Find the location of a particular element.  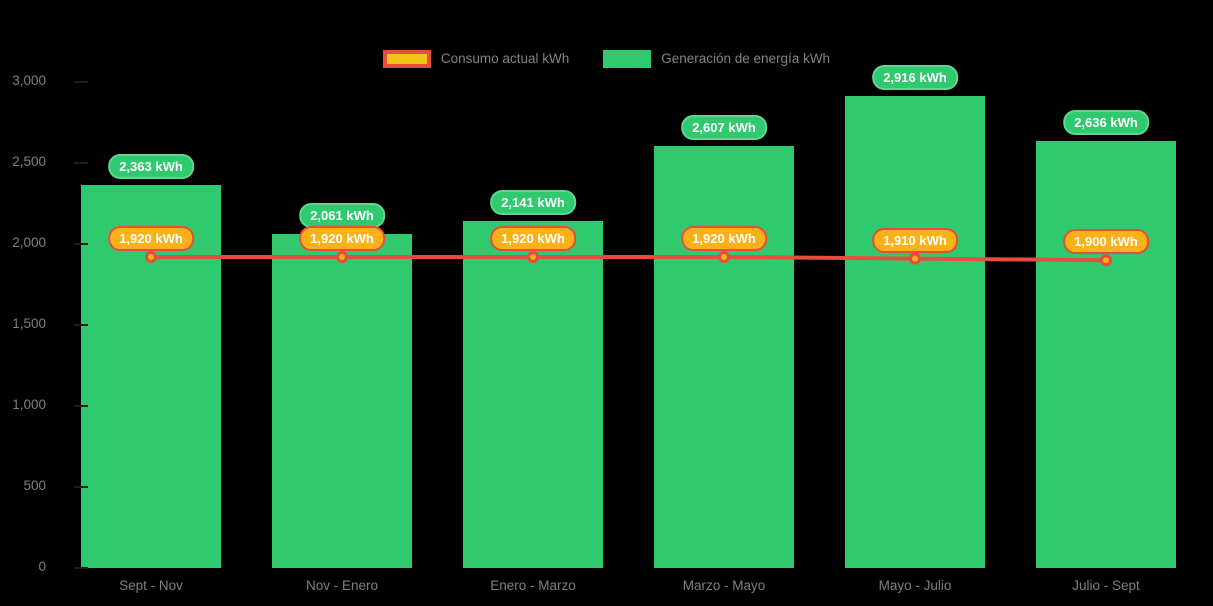

legend-item-generation: Generación de energía kWh is located at coordinates (716, 59).